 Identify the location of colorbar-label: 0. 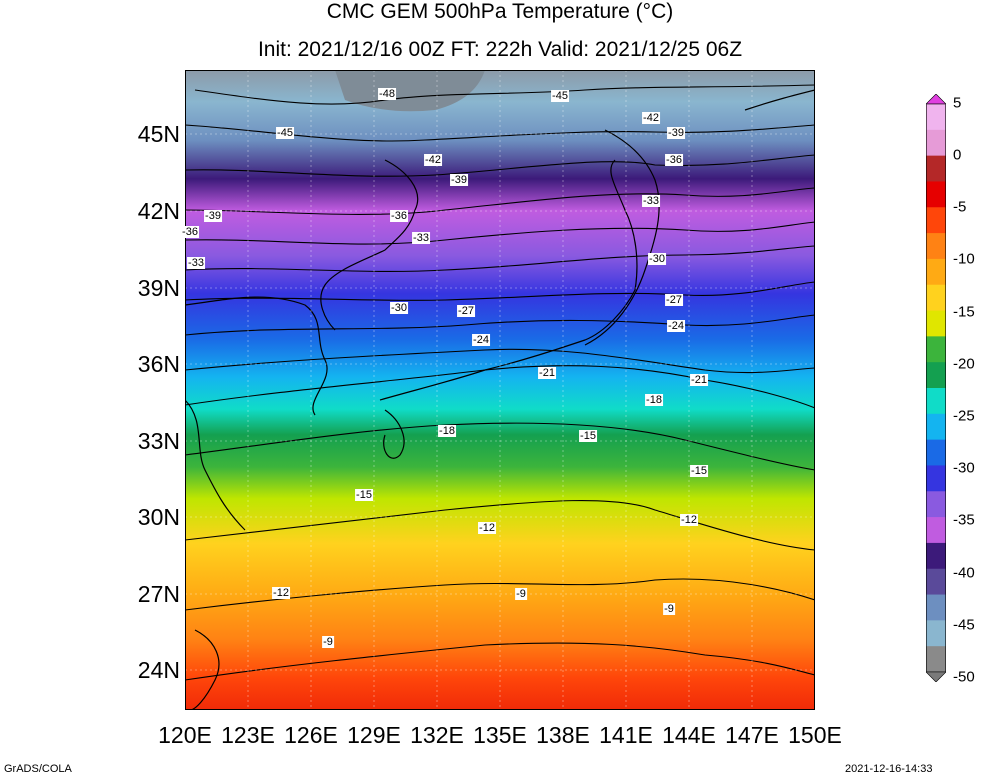
(957, 155).